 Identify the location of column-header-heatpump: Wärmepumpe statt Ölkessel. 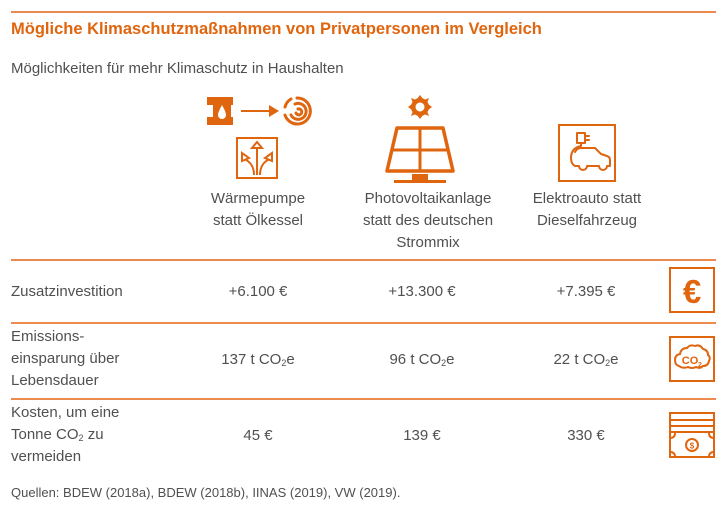
(258, 209).